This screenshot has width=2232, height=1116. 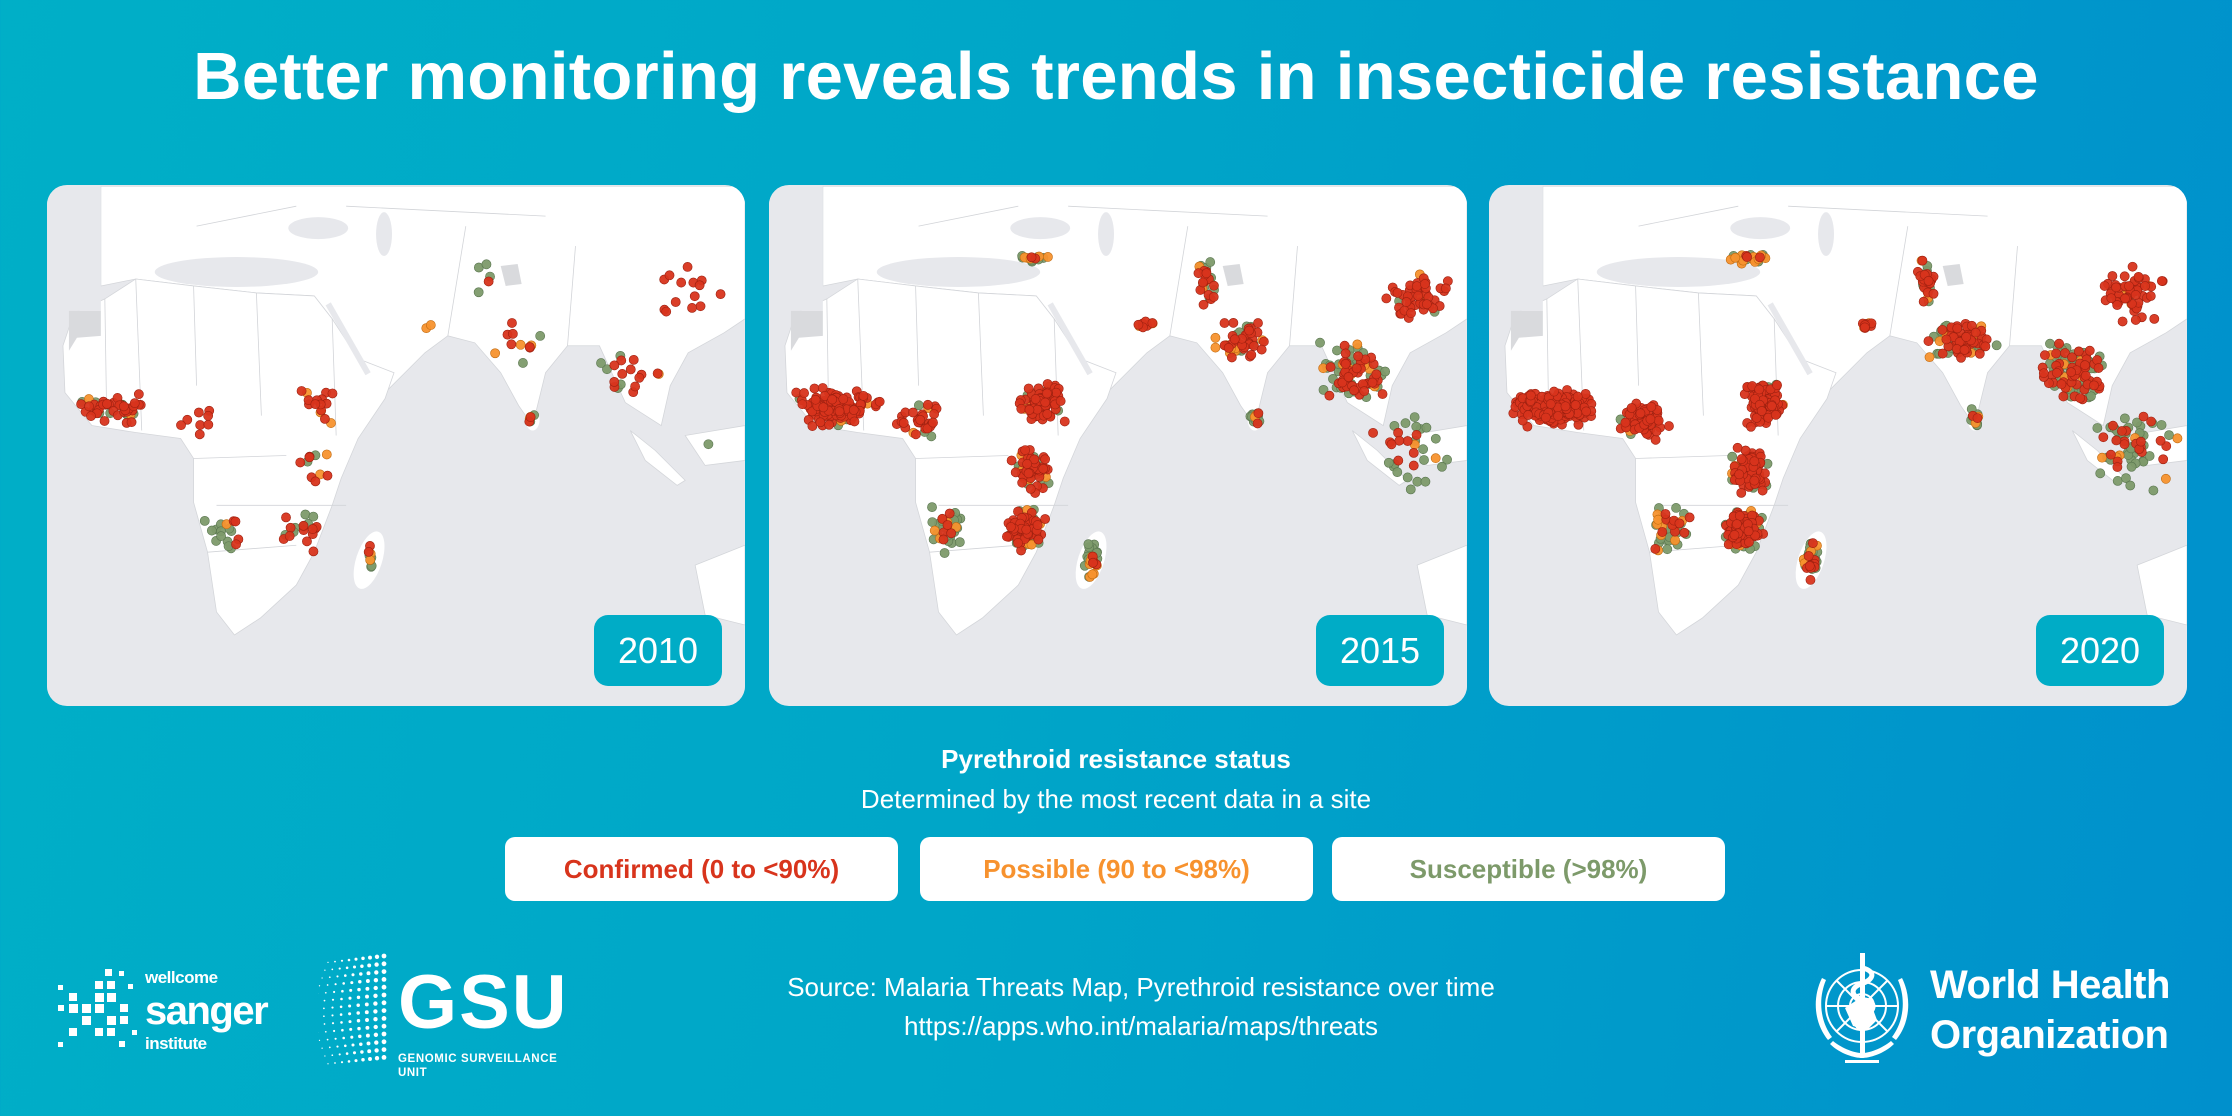 What do you see at coordinates (207, 1007) in the screenshot?
I see `sanger-wordmark: wellcome sanger institute` at bounding box center [207, 1007].